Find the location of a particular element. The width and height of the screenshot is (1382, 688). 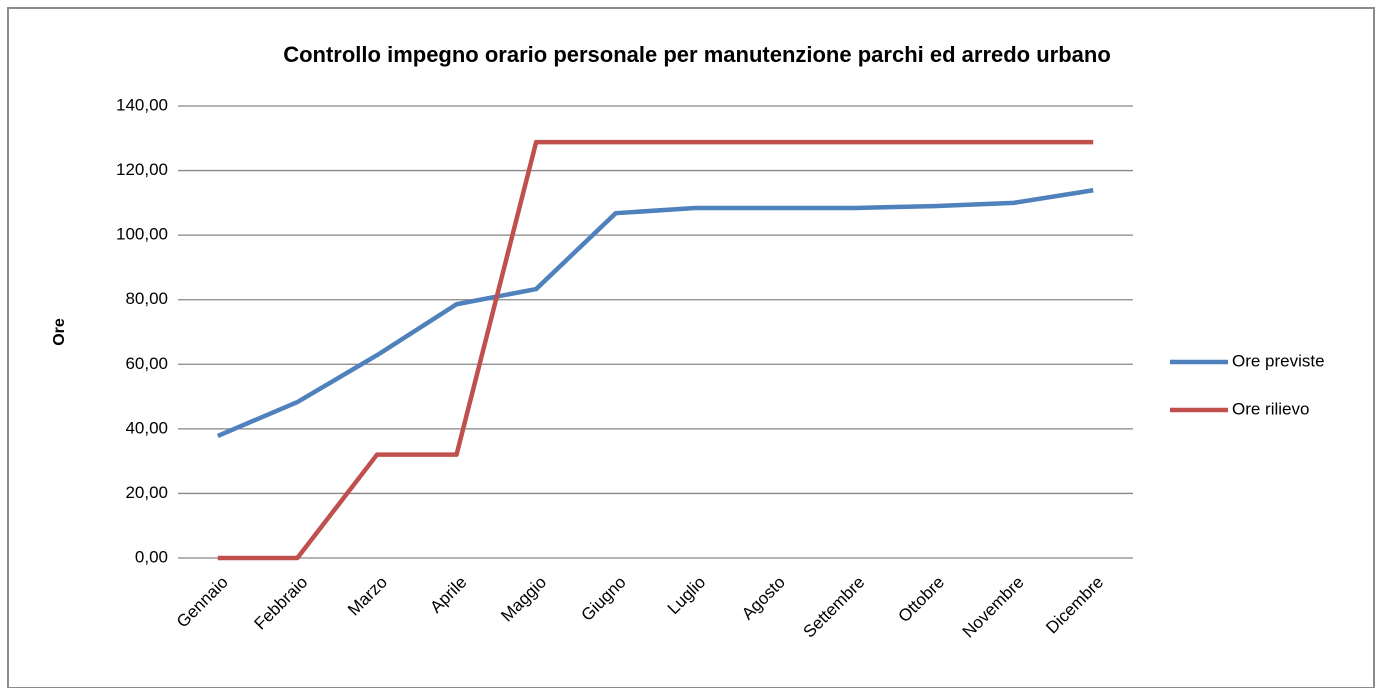

y-tick-label: 100,00 is located at coordinates (142, 234).